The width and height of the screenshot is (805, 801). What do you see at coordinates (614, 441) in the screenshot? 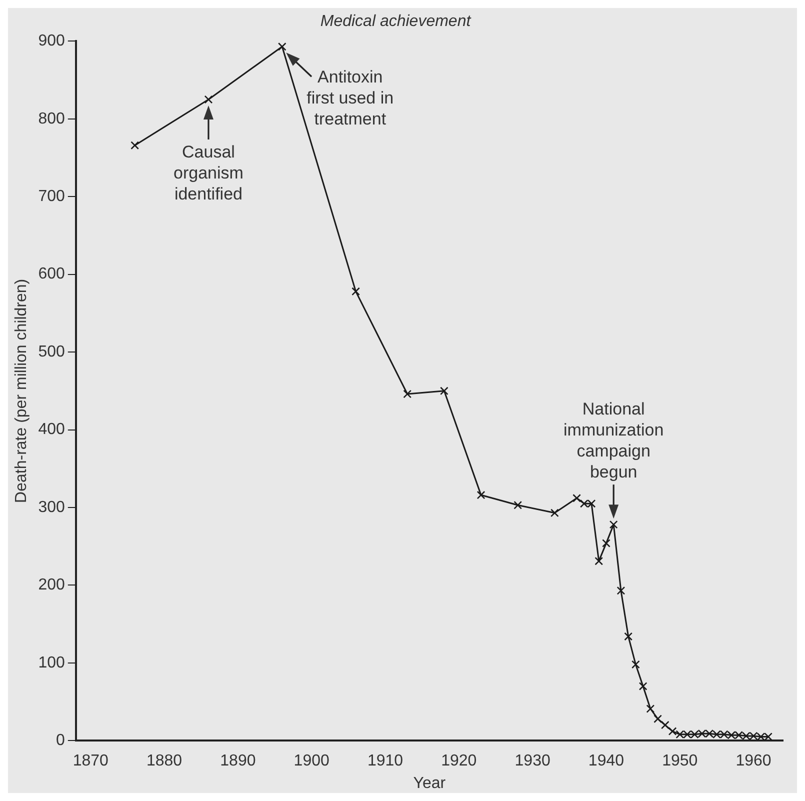
I see `annotation: National immunization campaign begun` at bounding box center [614, 441].